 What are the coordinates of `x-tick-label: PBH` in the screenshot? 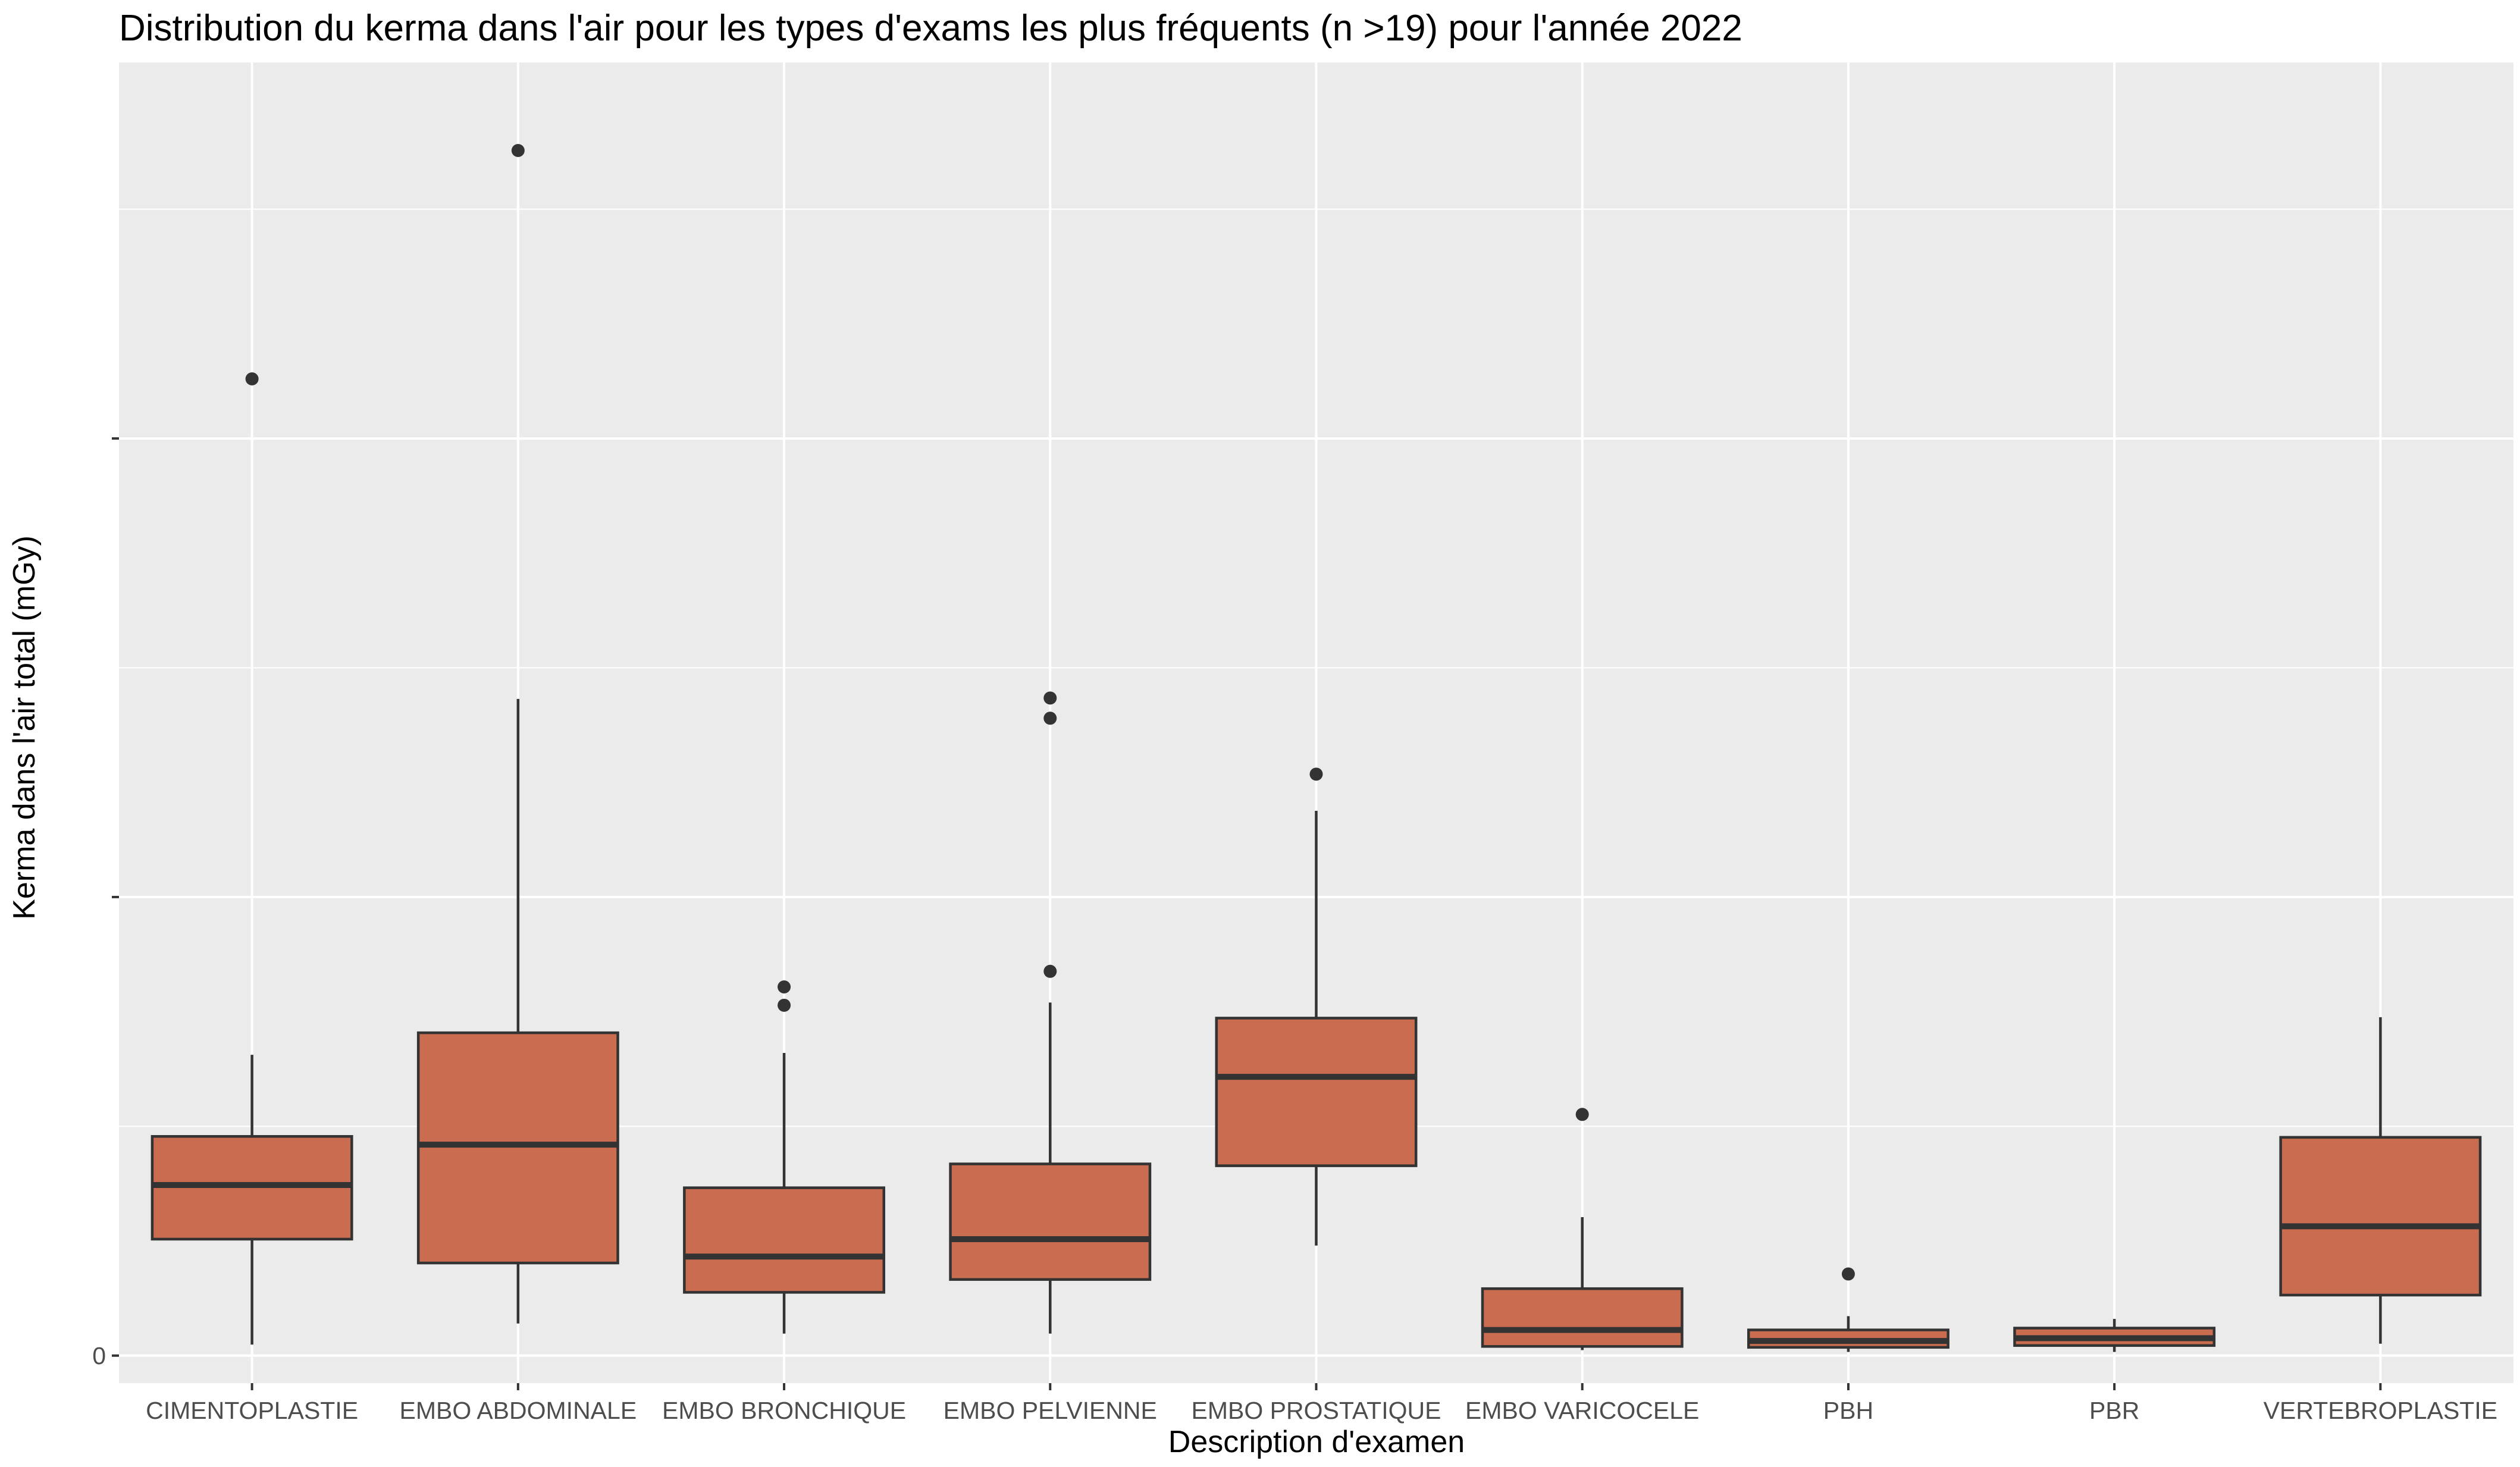 It's located at (1848, 1411).